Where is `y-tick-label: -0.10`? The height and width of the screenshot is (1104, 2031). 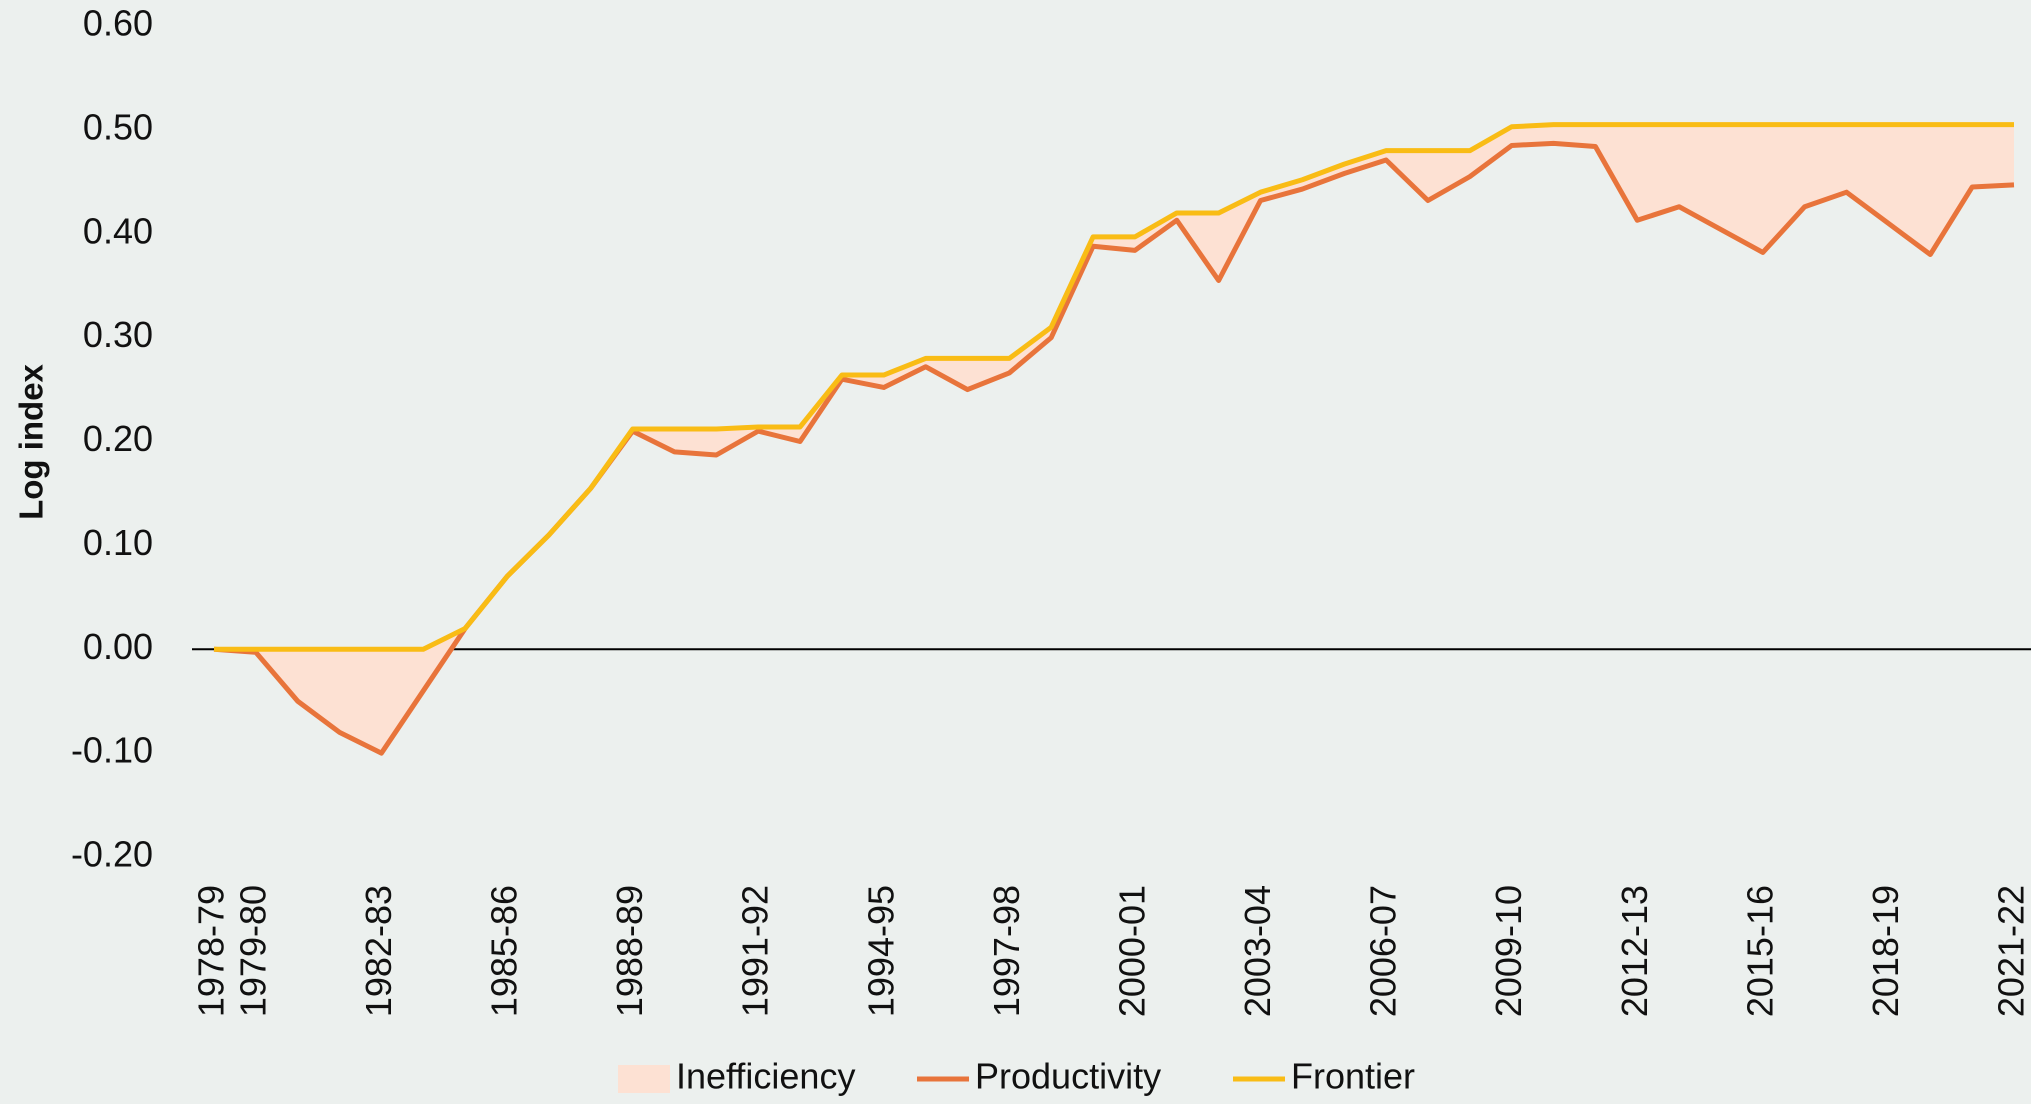
y-tick-label: -0.10 is located at coordinates (112, 750).